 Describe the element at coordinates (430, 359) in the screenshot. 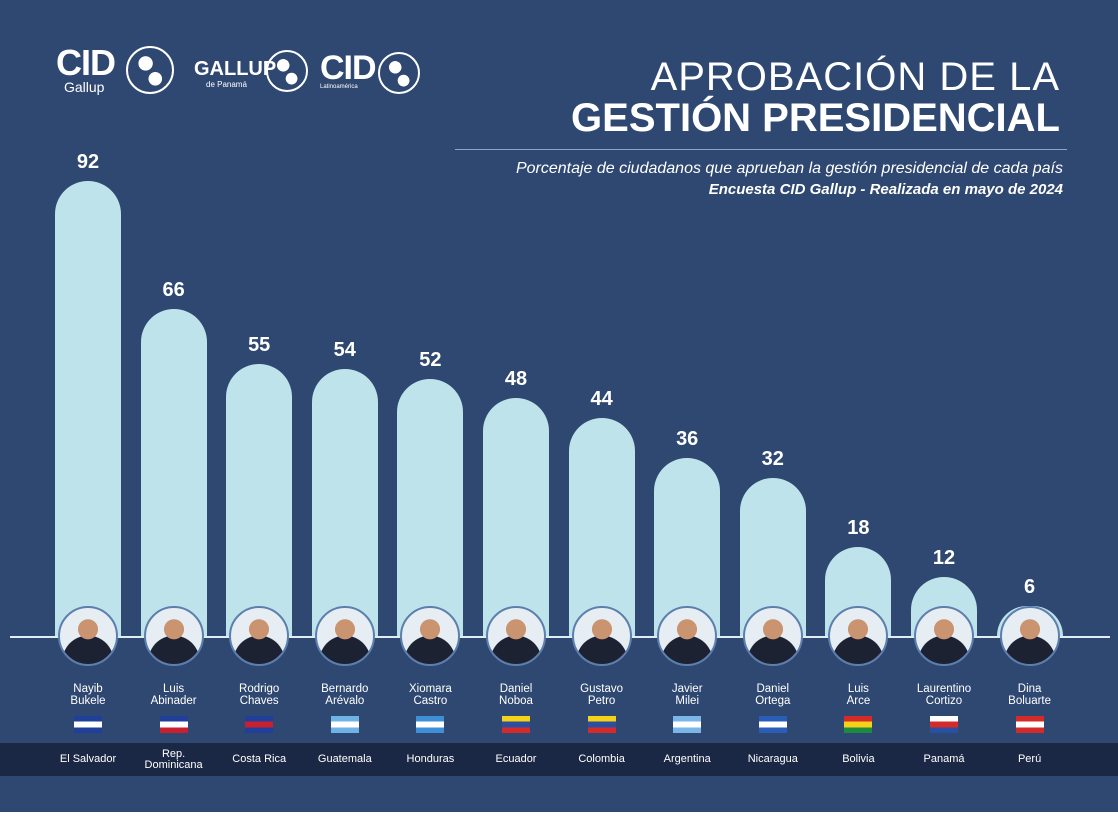

I see `data-label: 52` at that location.